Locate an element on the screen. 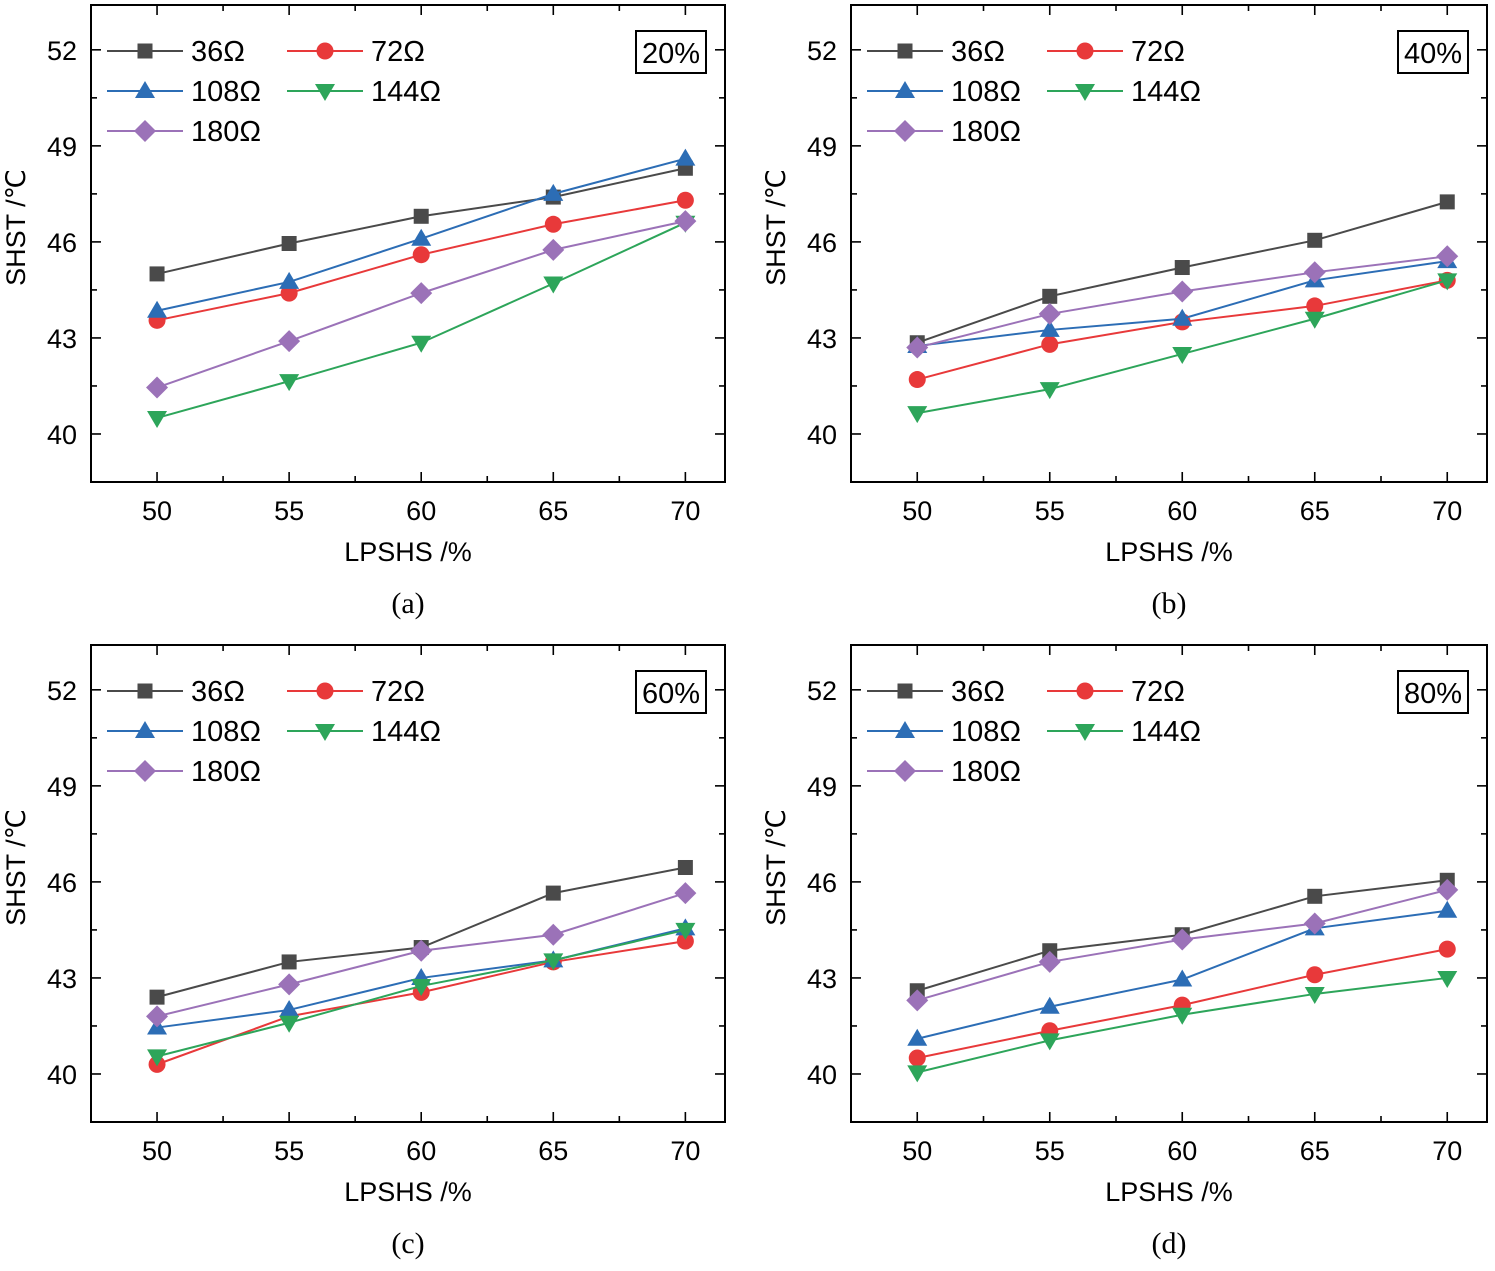  panel-caption: (c) is located at coordinates (407, 1243).